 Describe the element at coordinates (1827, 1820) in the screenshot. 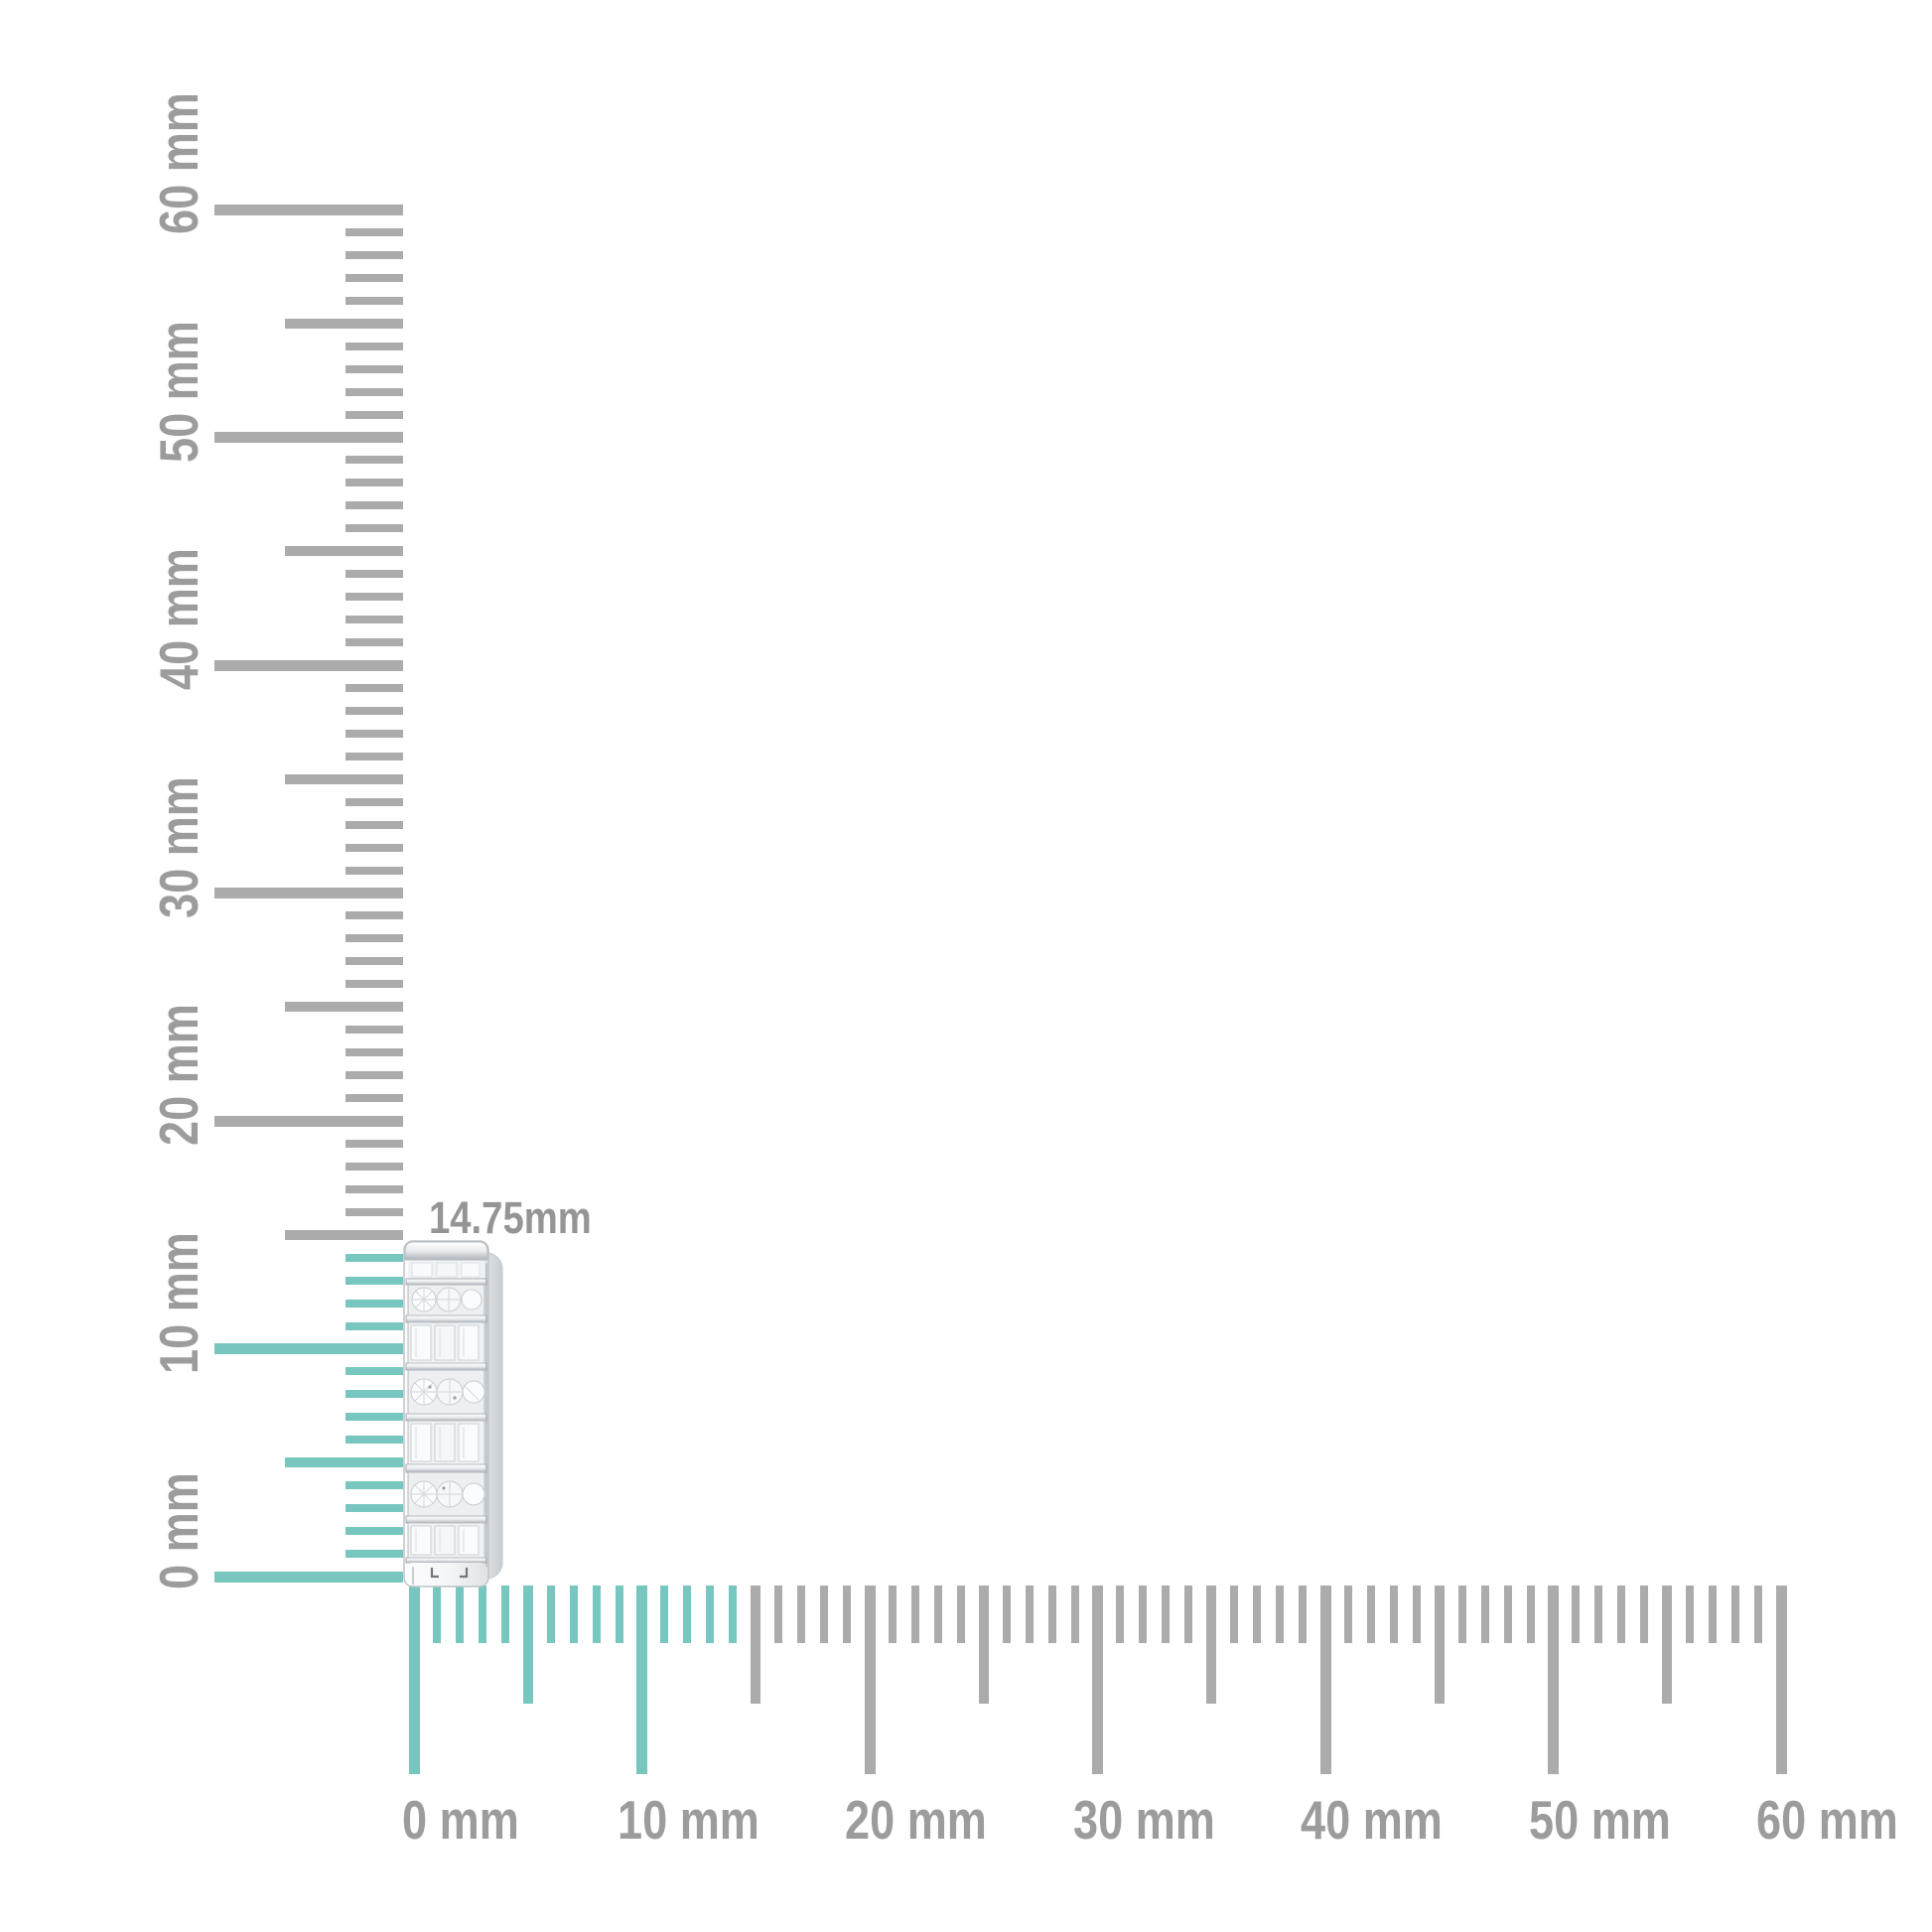

I see `horizontal-ruler-label: 60 mm` at that location.